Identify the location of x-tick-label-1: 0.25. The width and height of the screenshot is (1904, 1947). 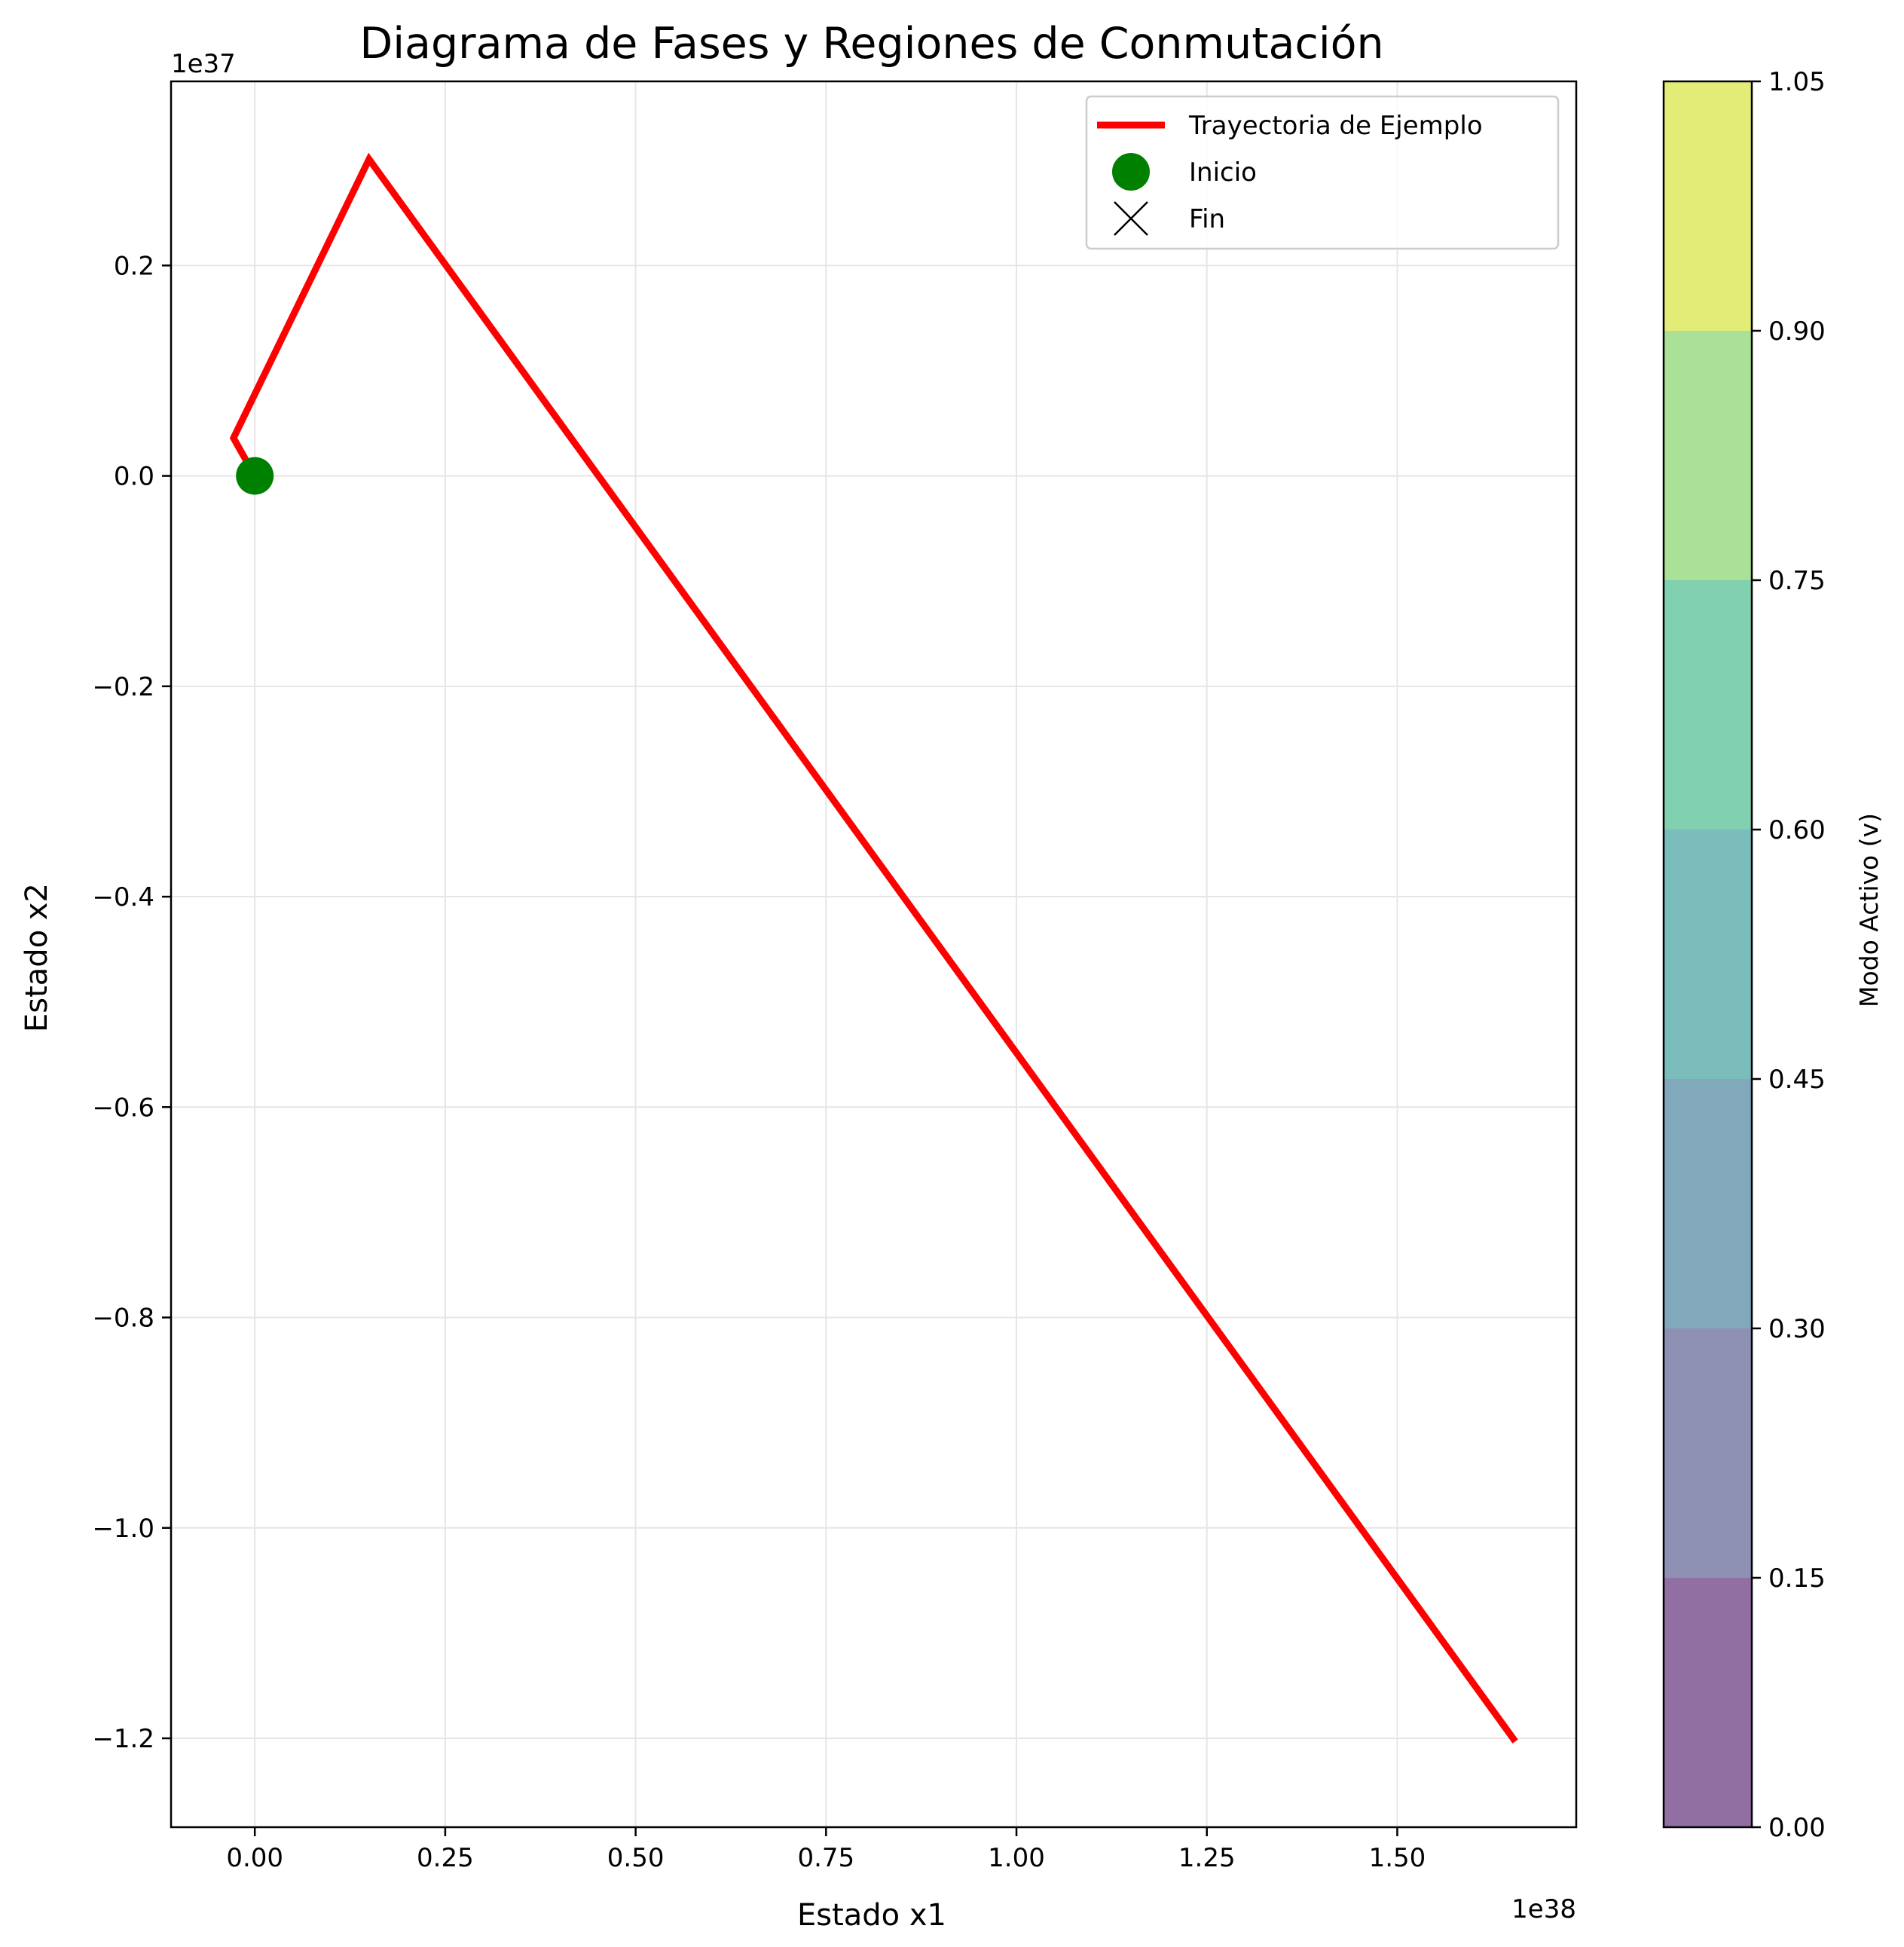
(445, 1858).